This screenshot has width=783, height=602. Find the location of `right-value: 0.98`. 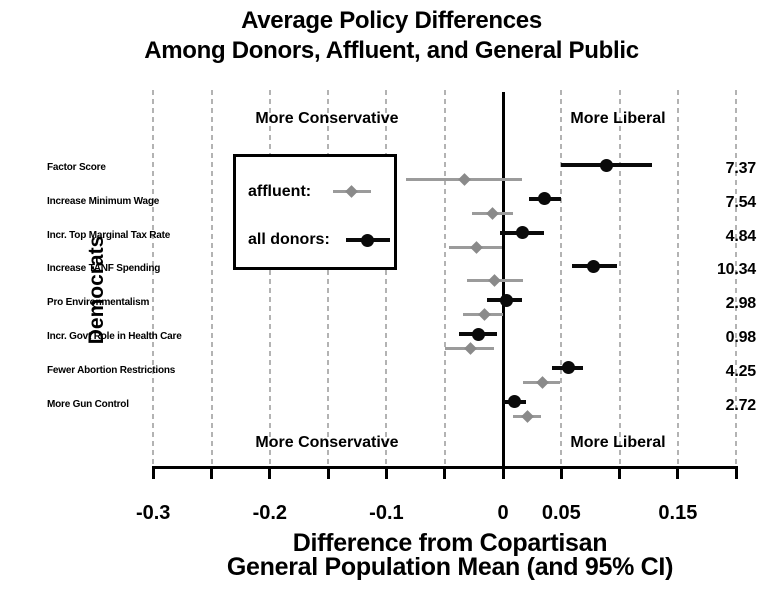

right-value: 0.98 is located at coordinates (741, 337).